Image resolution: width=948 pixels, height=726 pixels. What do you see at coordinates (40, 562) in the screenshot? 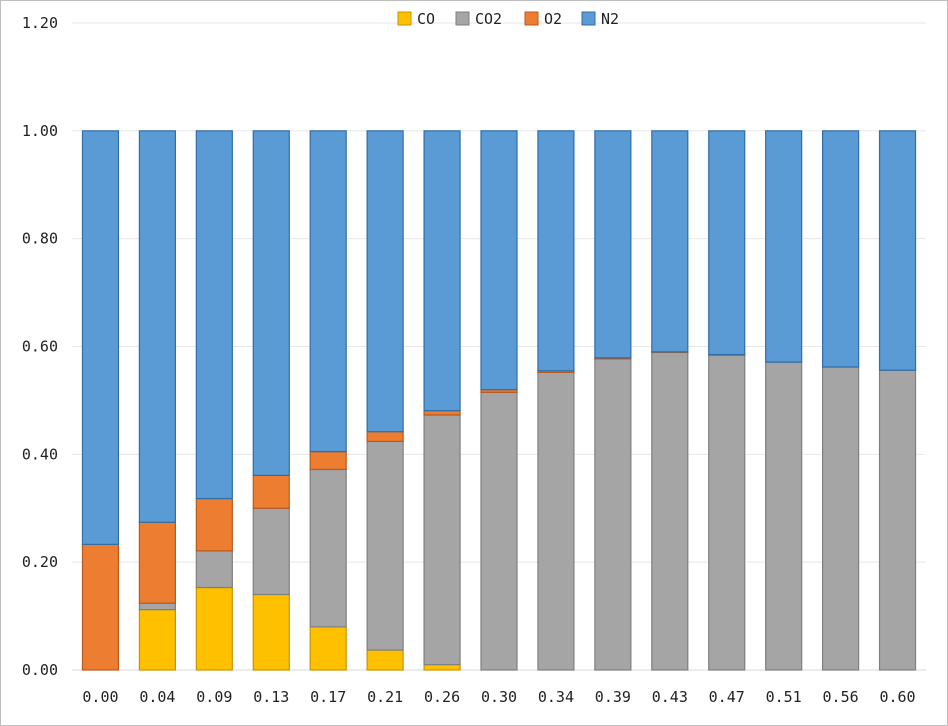
I see `y-tick-label: 0.20` at bounding box center [40, 562].